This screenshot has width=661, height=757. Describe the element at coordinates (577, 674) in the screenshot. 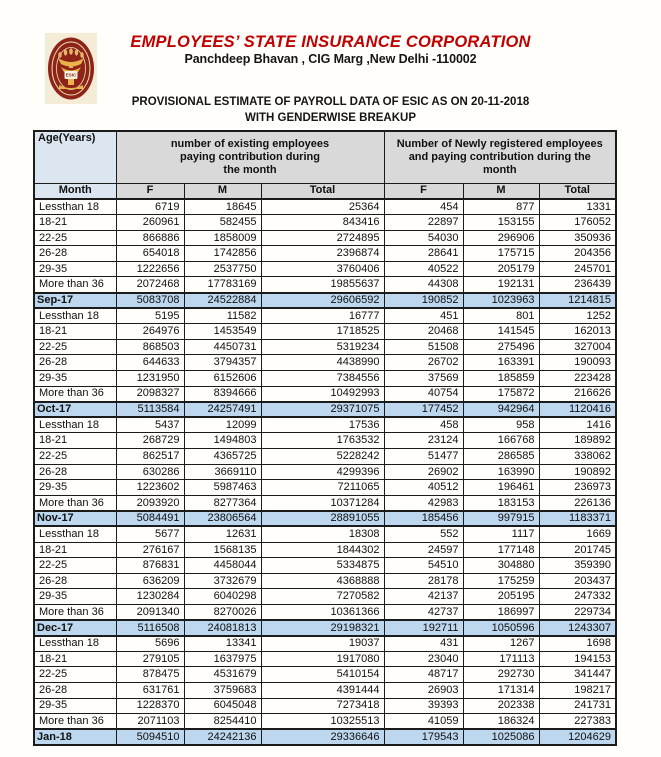

I see `value-cell: 341447` at that location.